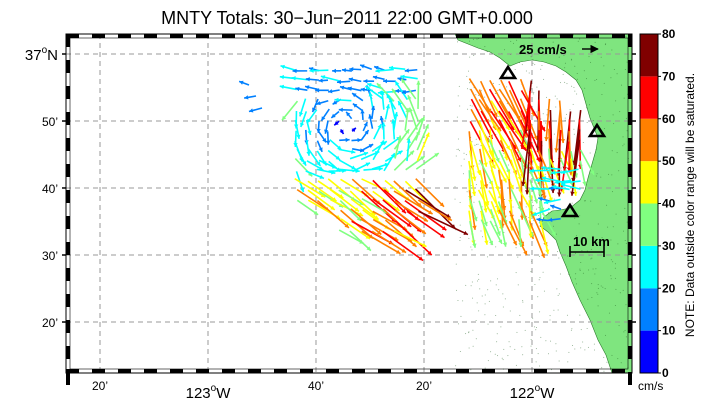 The height and width of the screenshot is (412, 702). I want to click on lat-label-minor: 40’, so click(50, 189).